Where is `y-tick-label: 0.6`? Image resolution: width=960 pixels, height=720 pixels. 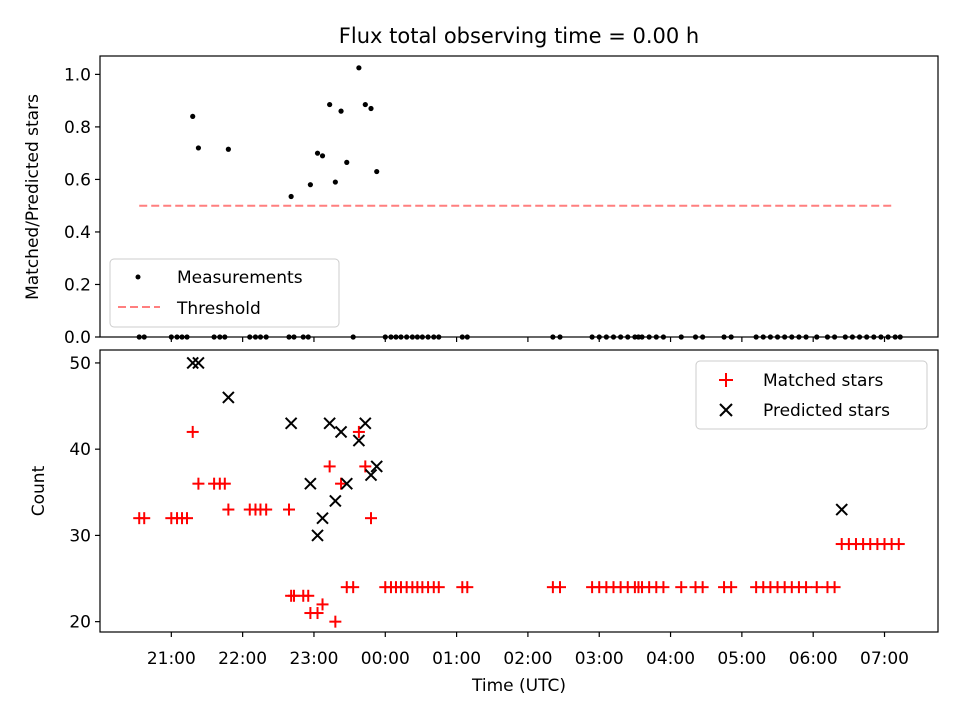
y-tick-label: 0.6 is located at coordinates (77, 180).